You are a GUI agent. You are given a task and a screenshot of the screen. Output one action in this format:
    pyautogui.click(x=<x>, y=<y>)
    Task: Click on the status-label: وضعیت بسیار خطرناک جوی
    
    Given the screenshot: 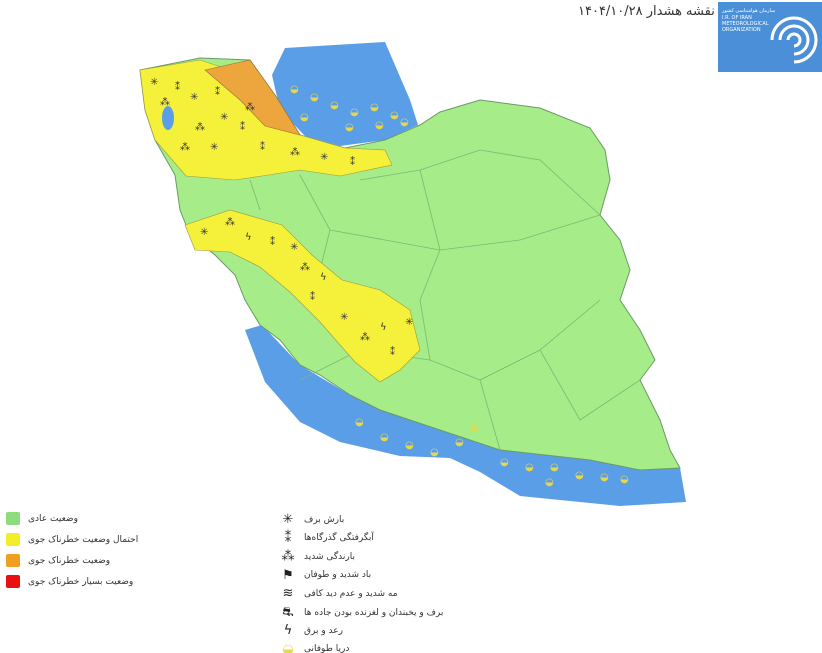 What is the action you would take?
    pyautogui.click(x=81, y=581)
    